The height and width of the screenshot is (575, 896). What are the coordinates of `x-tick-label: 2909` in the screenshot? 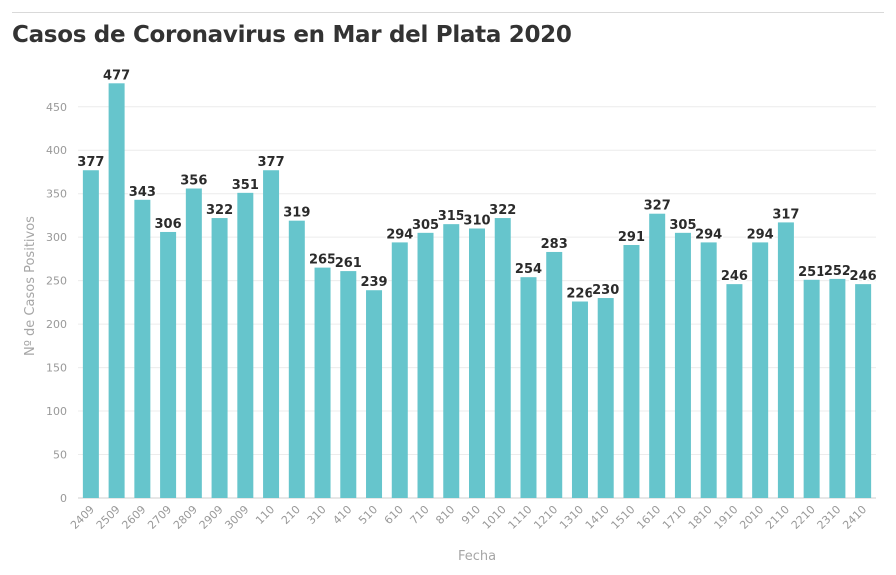 It's located at (211, 517).